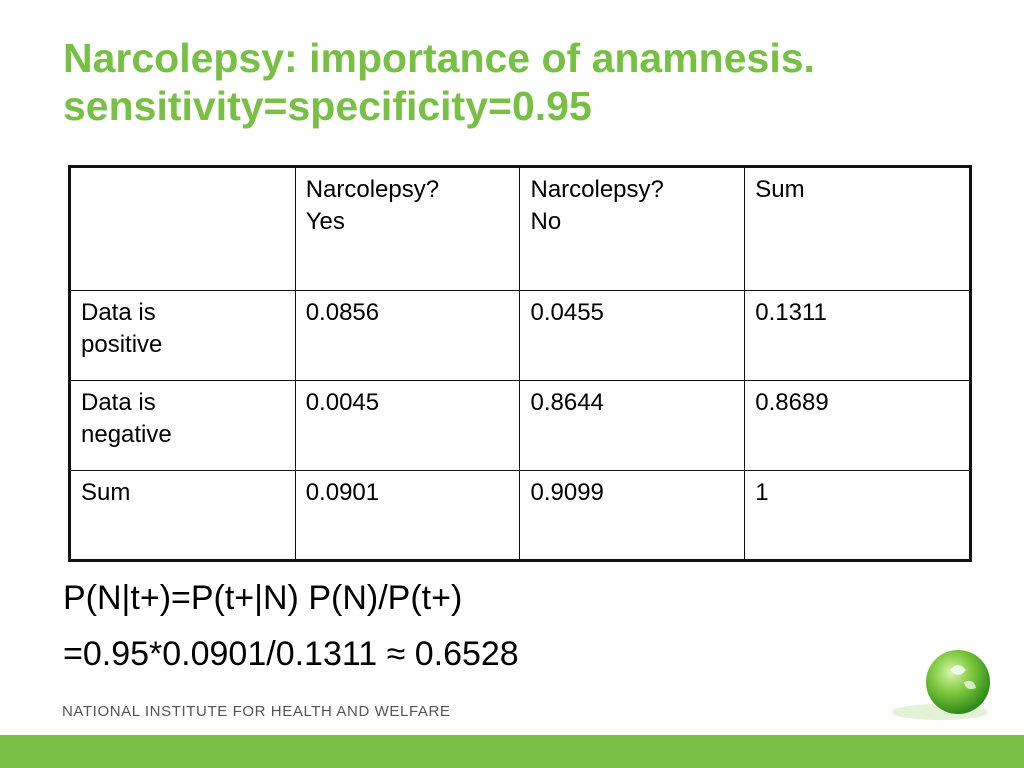 The width and height of the screenshot is (1024, 768). Describe the element at coordinates (126, 434) in the screenshot. I see `cell-line: negative` at that location.